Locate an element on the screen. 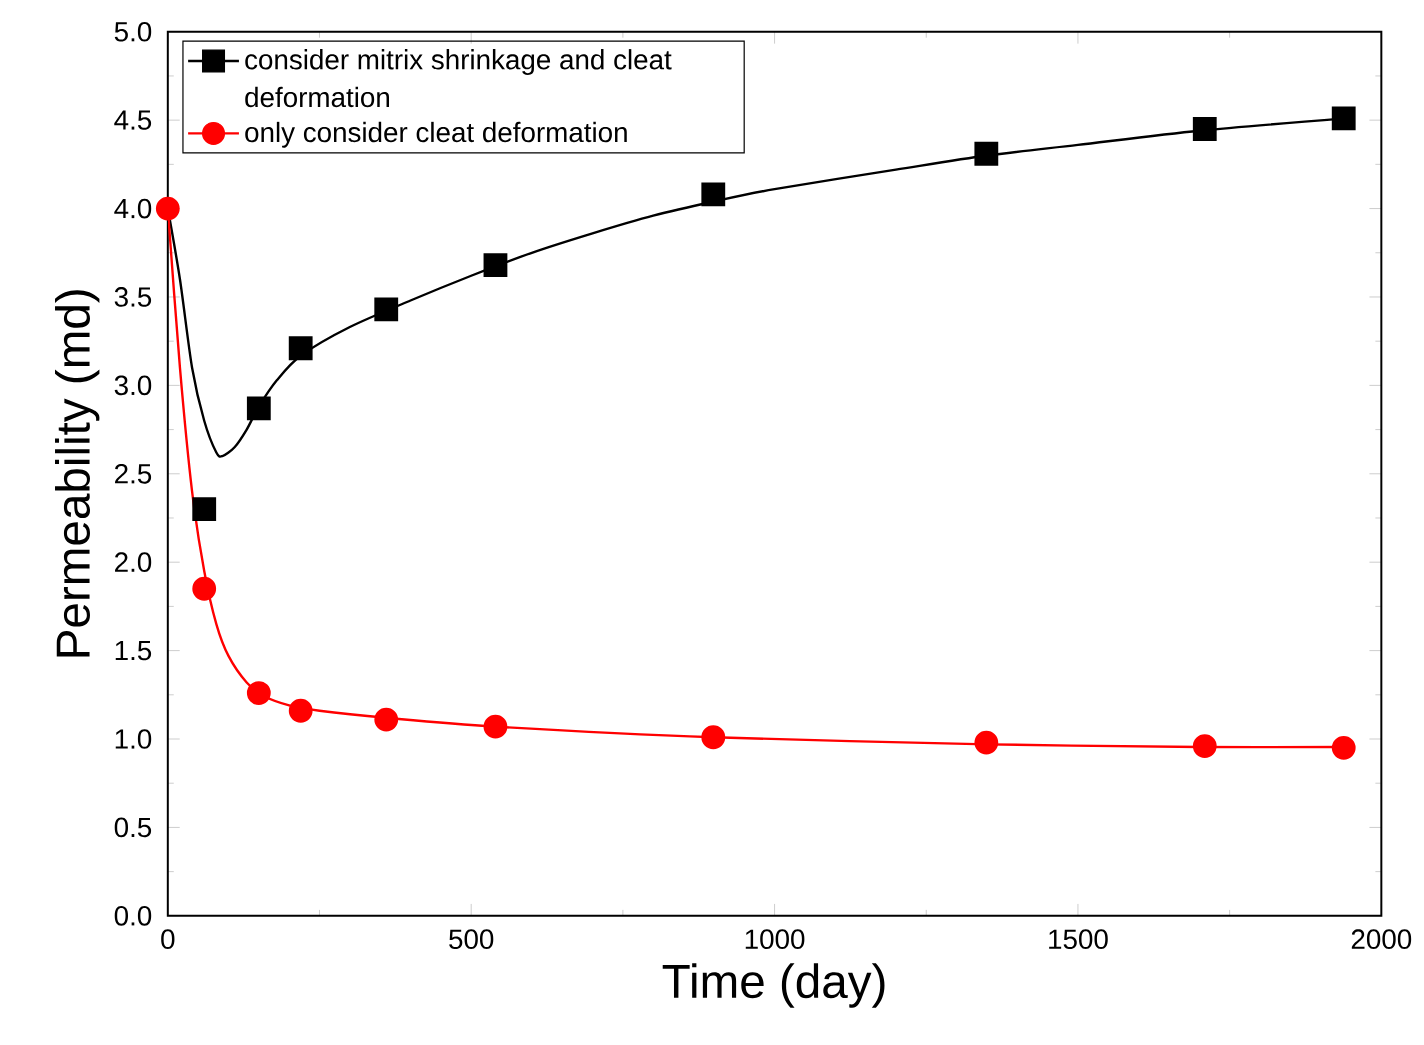 The height and width of the screenshot is (1045, 1424). y-tick-label: 0.0 is located at coordinates (133, 916).